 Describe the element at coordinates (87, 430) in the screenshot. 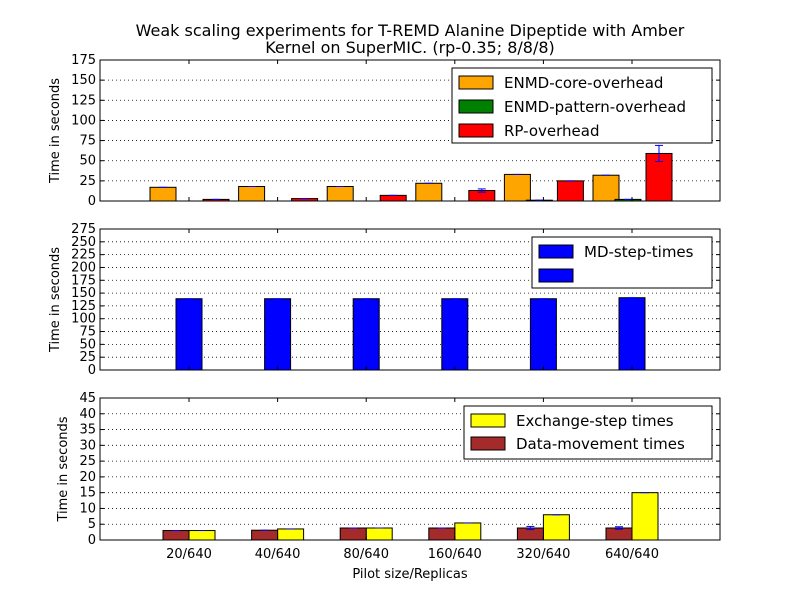

I see `y-tick-label: 35` at that location.